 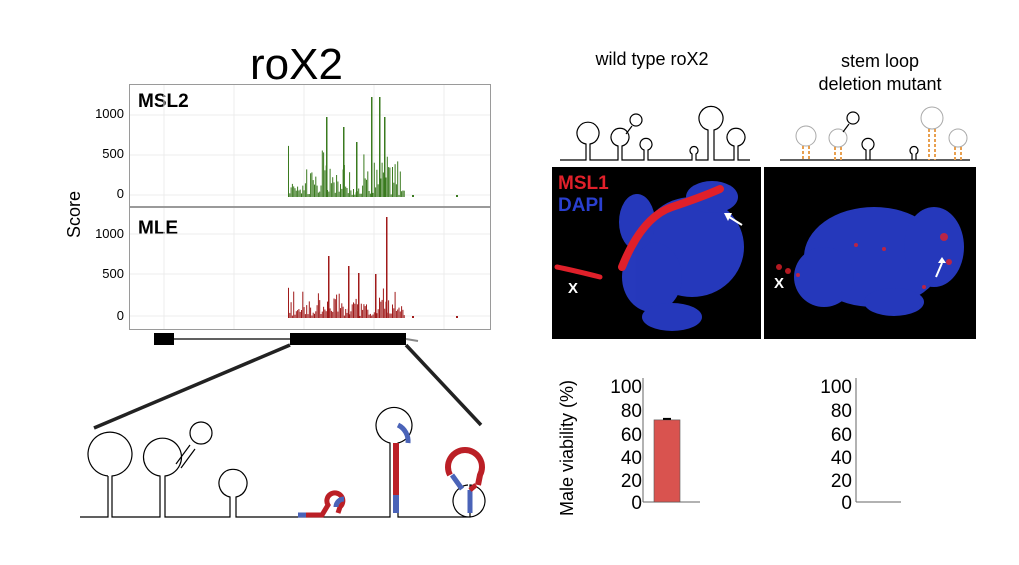 What do you see at coordinates (880, 84) in the screenshot?
I see `mutant-header-line2: deletion mutant` at bounding box center [880, 84].